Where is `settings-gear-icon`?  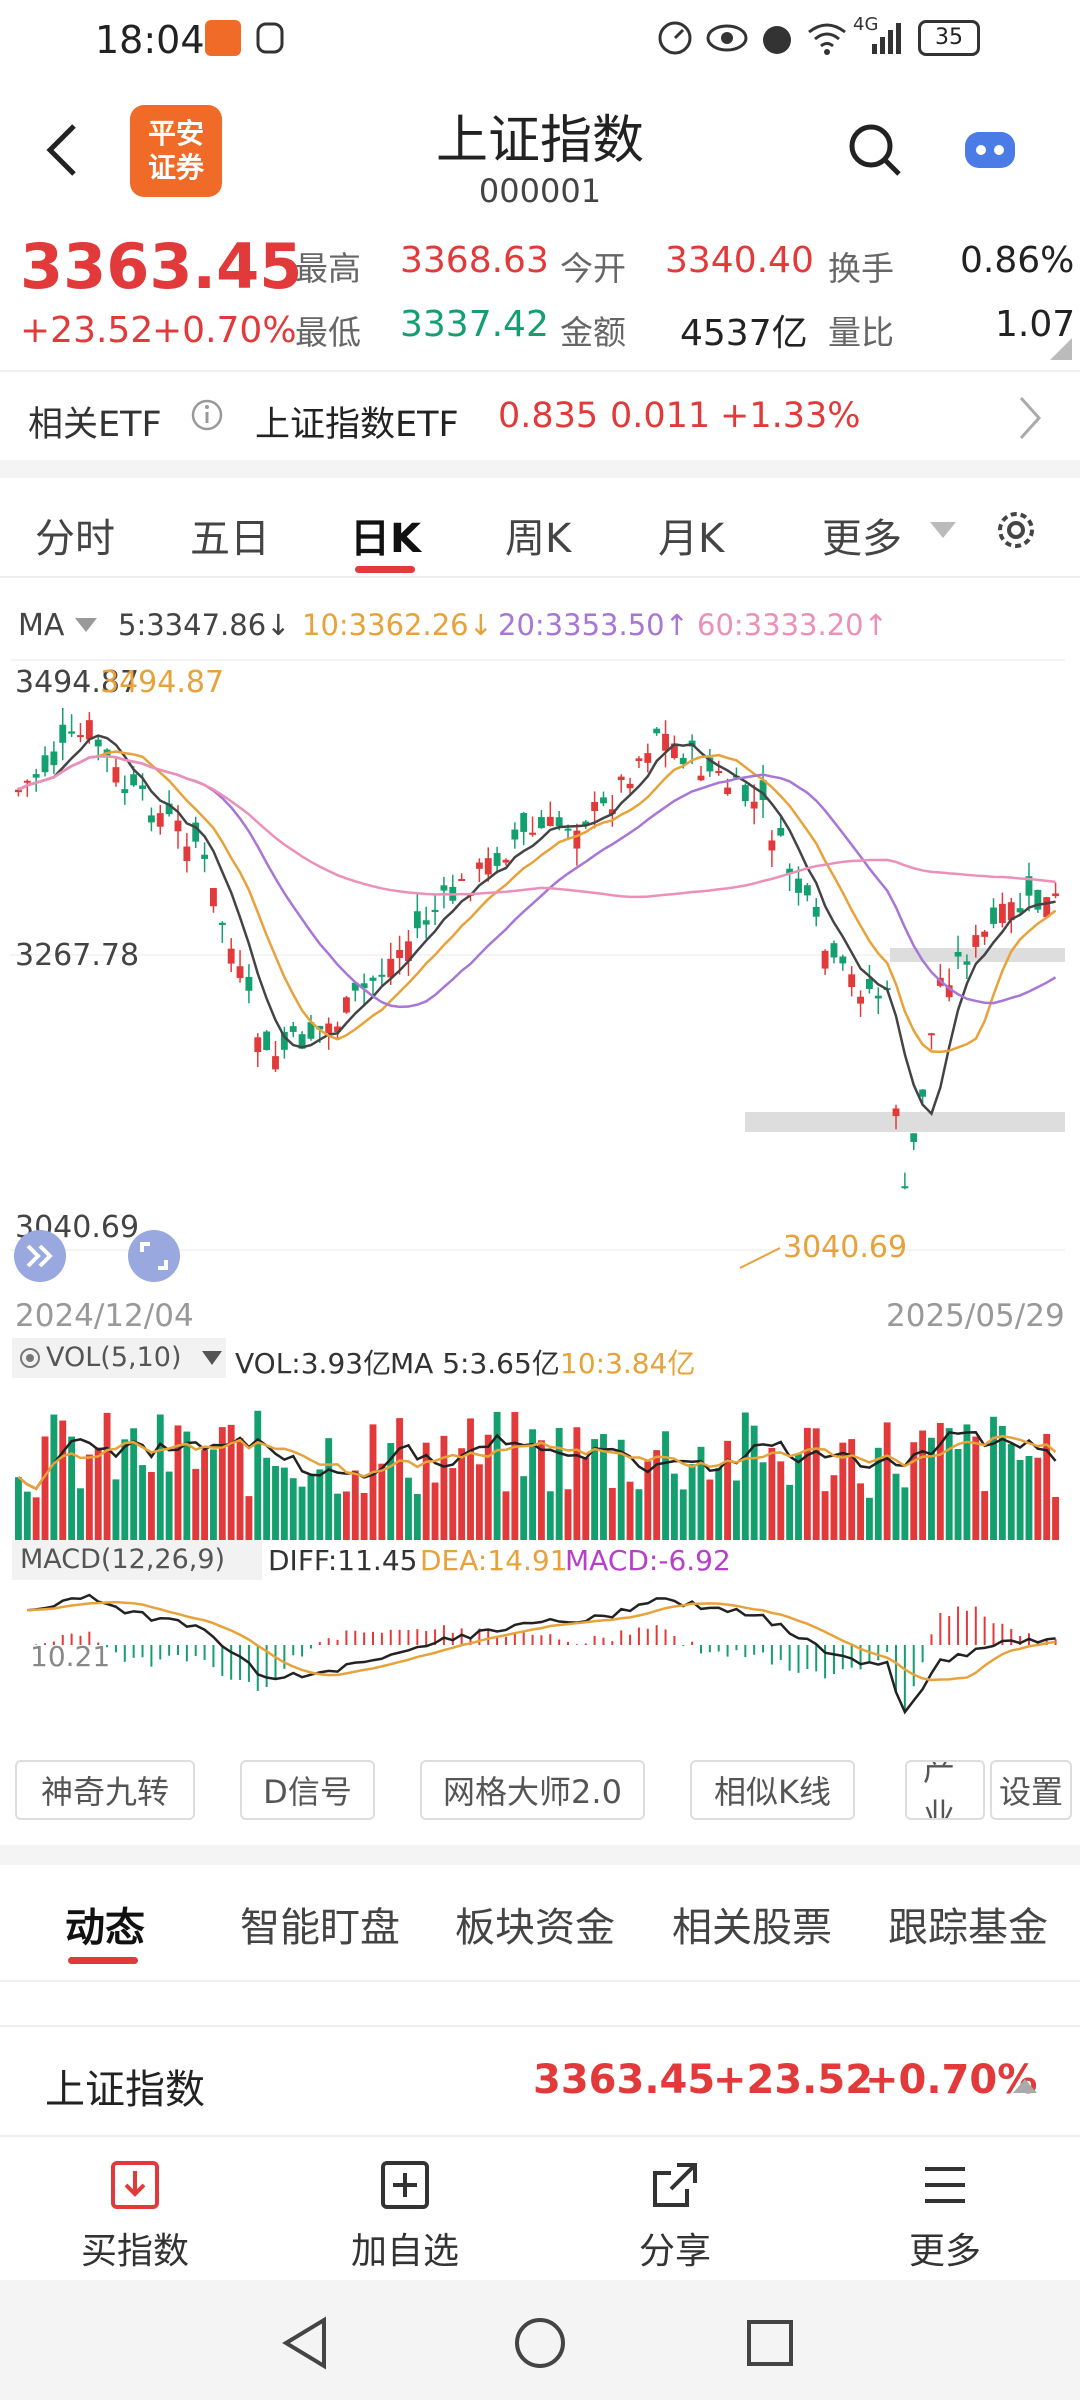
settings-gear-icon is located at coordinates (1016, 530).